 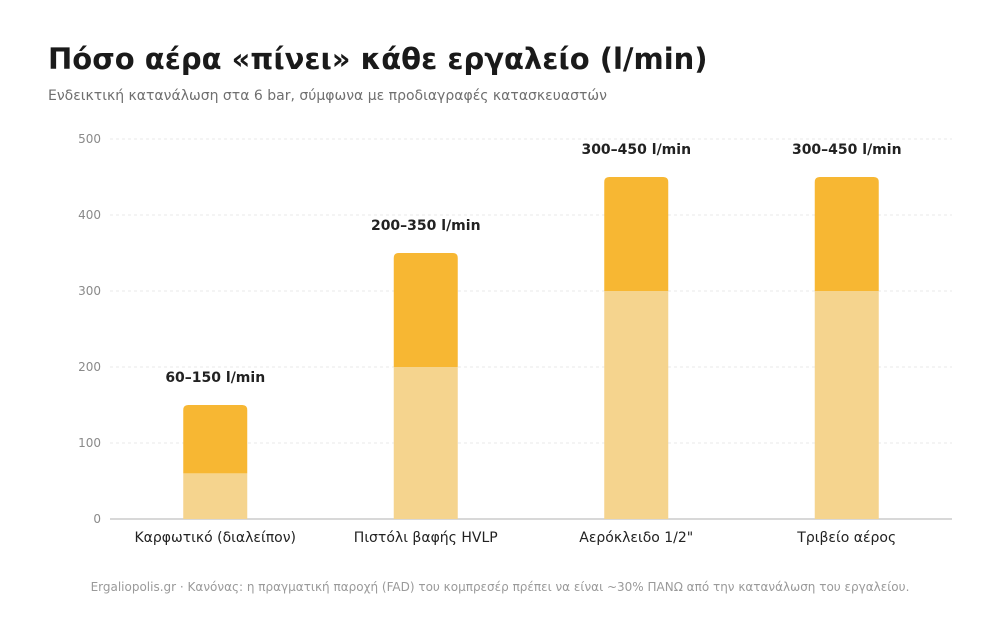 I want to click on x-category-label: Αερόκλειδο 1/2", so click(x=636, y=538).